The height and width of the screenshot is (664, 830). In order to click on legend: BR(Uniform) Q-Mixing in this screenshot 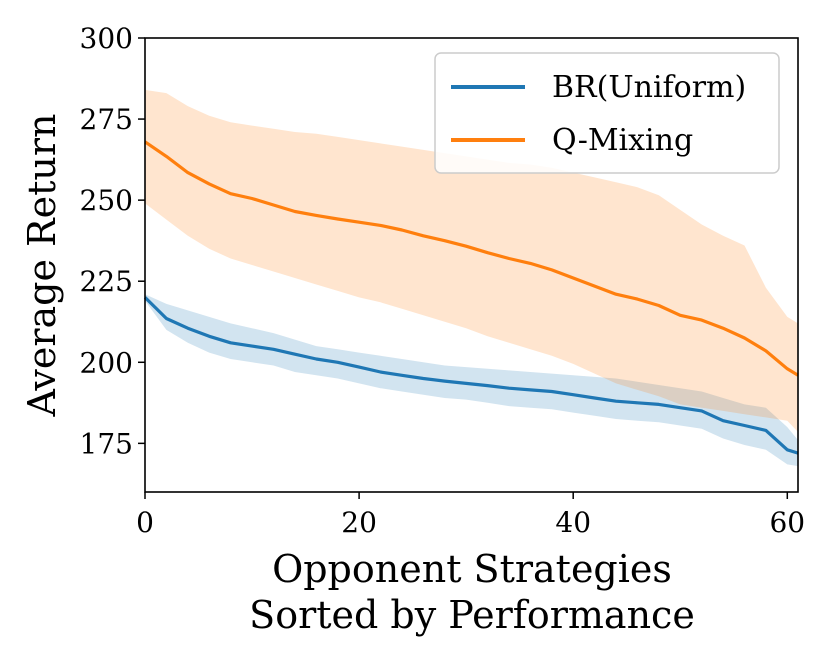, I will do `click(607, 113)`.